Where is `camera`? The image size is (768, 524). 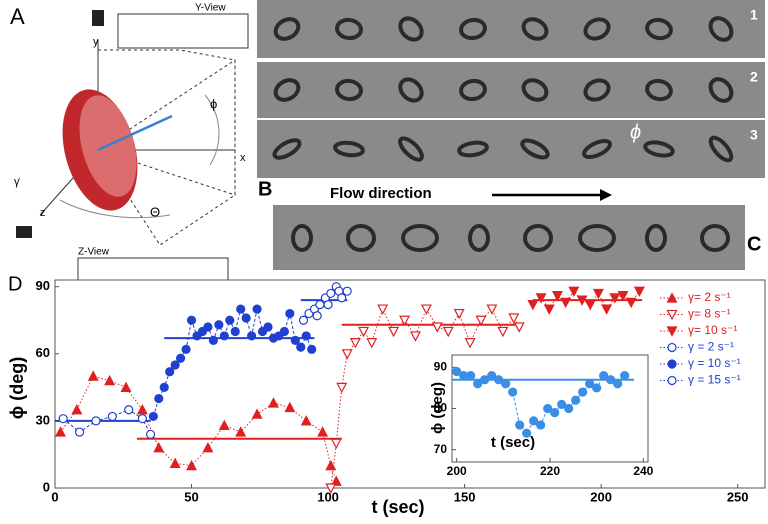
camera is located at coordinates (24, 232).